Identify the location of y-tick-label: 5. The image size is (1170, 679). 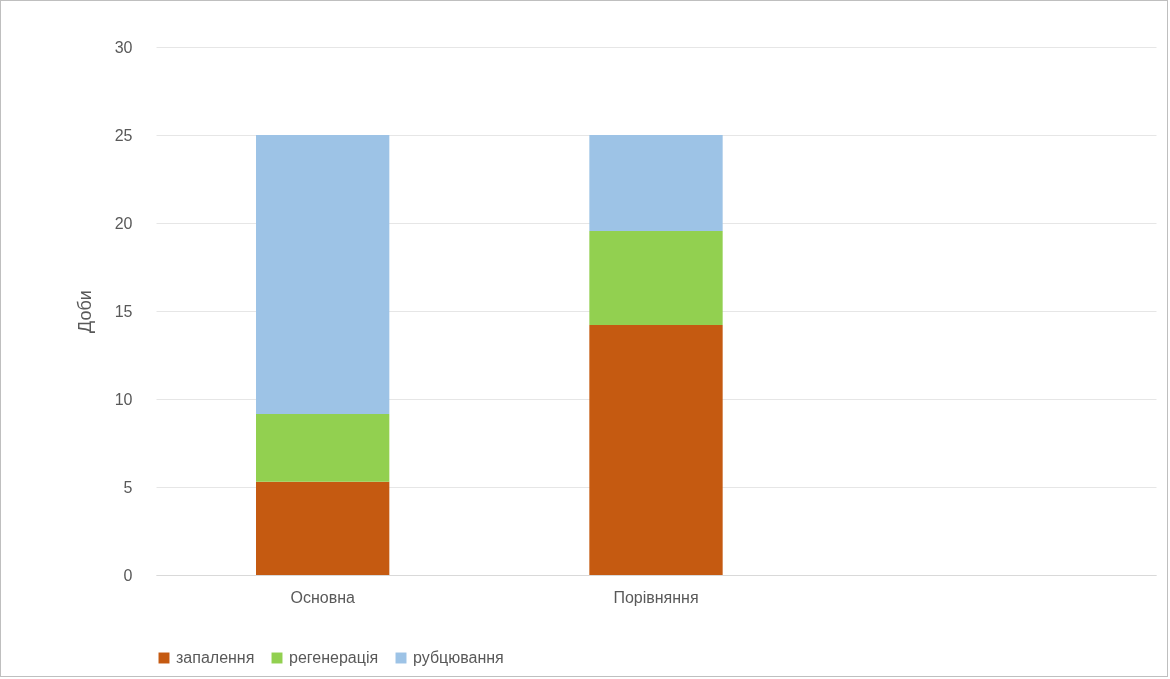
(128, 487).